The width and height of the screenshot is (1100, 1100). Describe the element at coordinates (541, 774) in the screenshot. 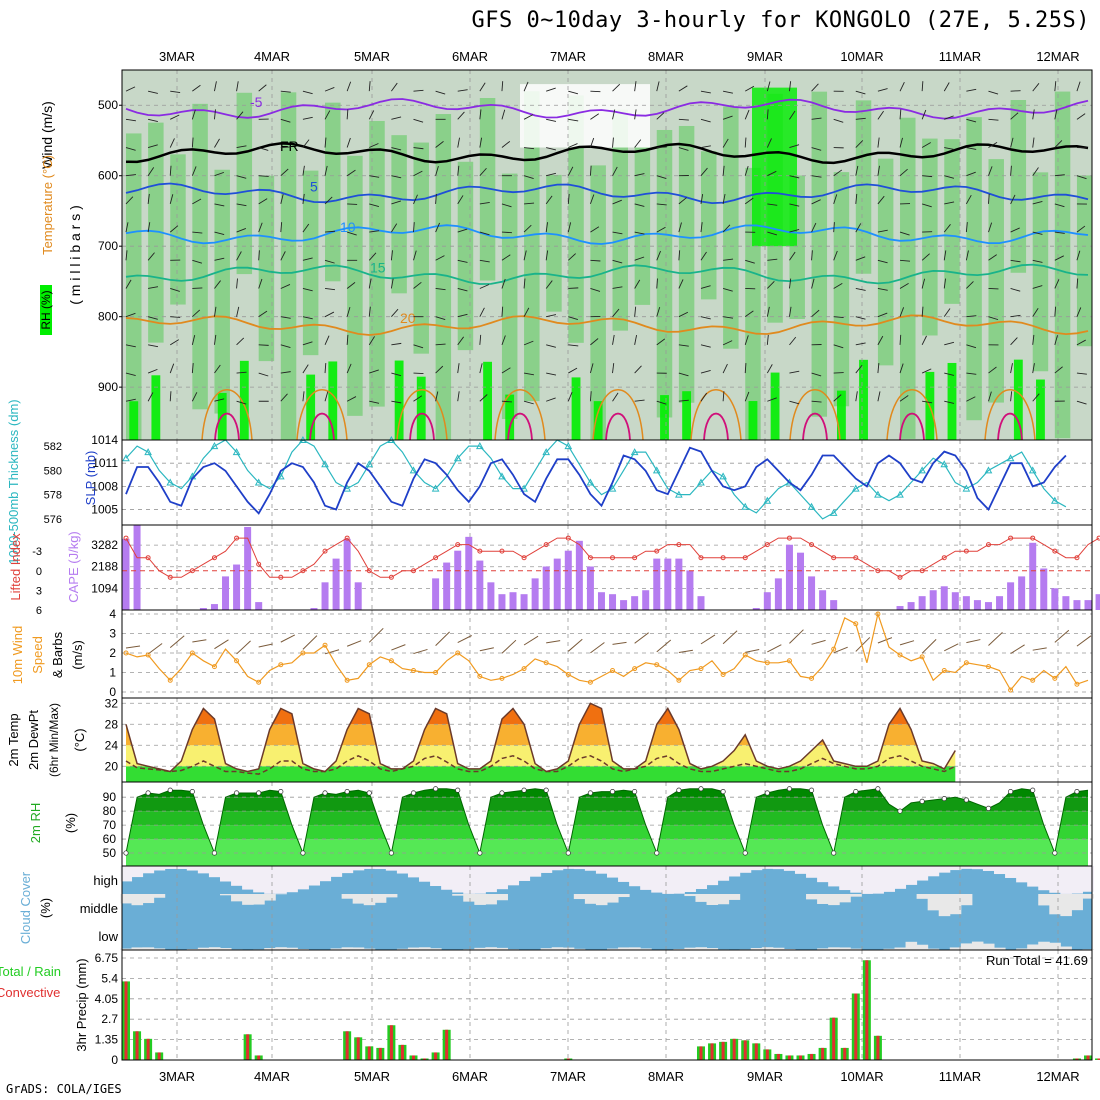

I see `temp-band` at that location.